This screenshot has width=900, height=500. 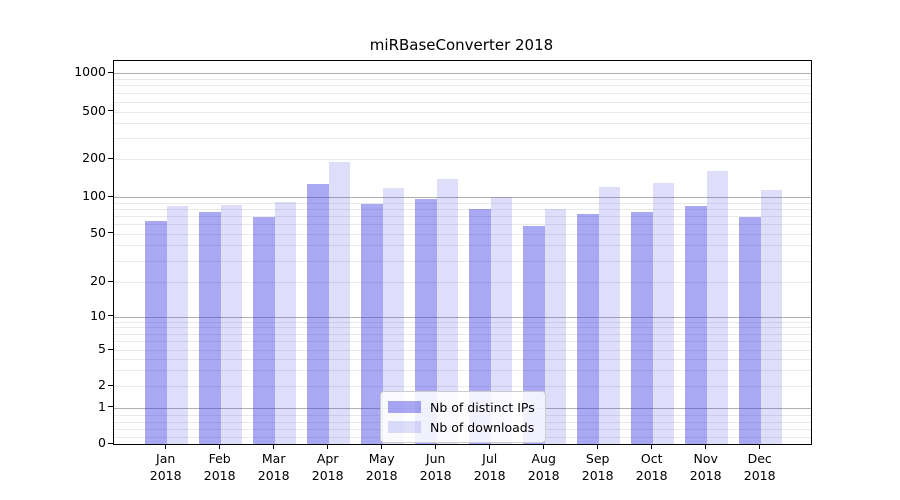 I want to click on bar-sep-downloads, so click(x=609, y=315).